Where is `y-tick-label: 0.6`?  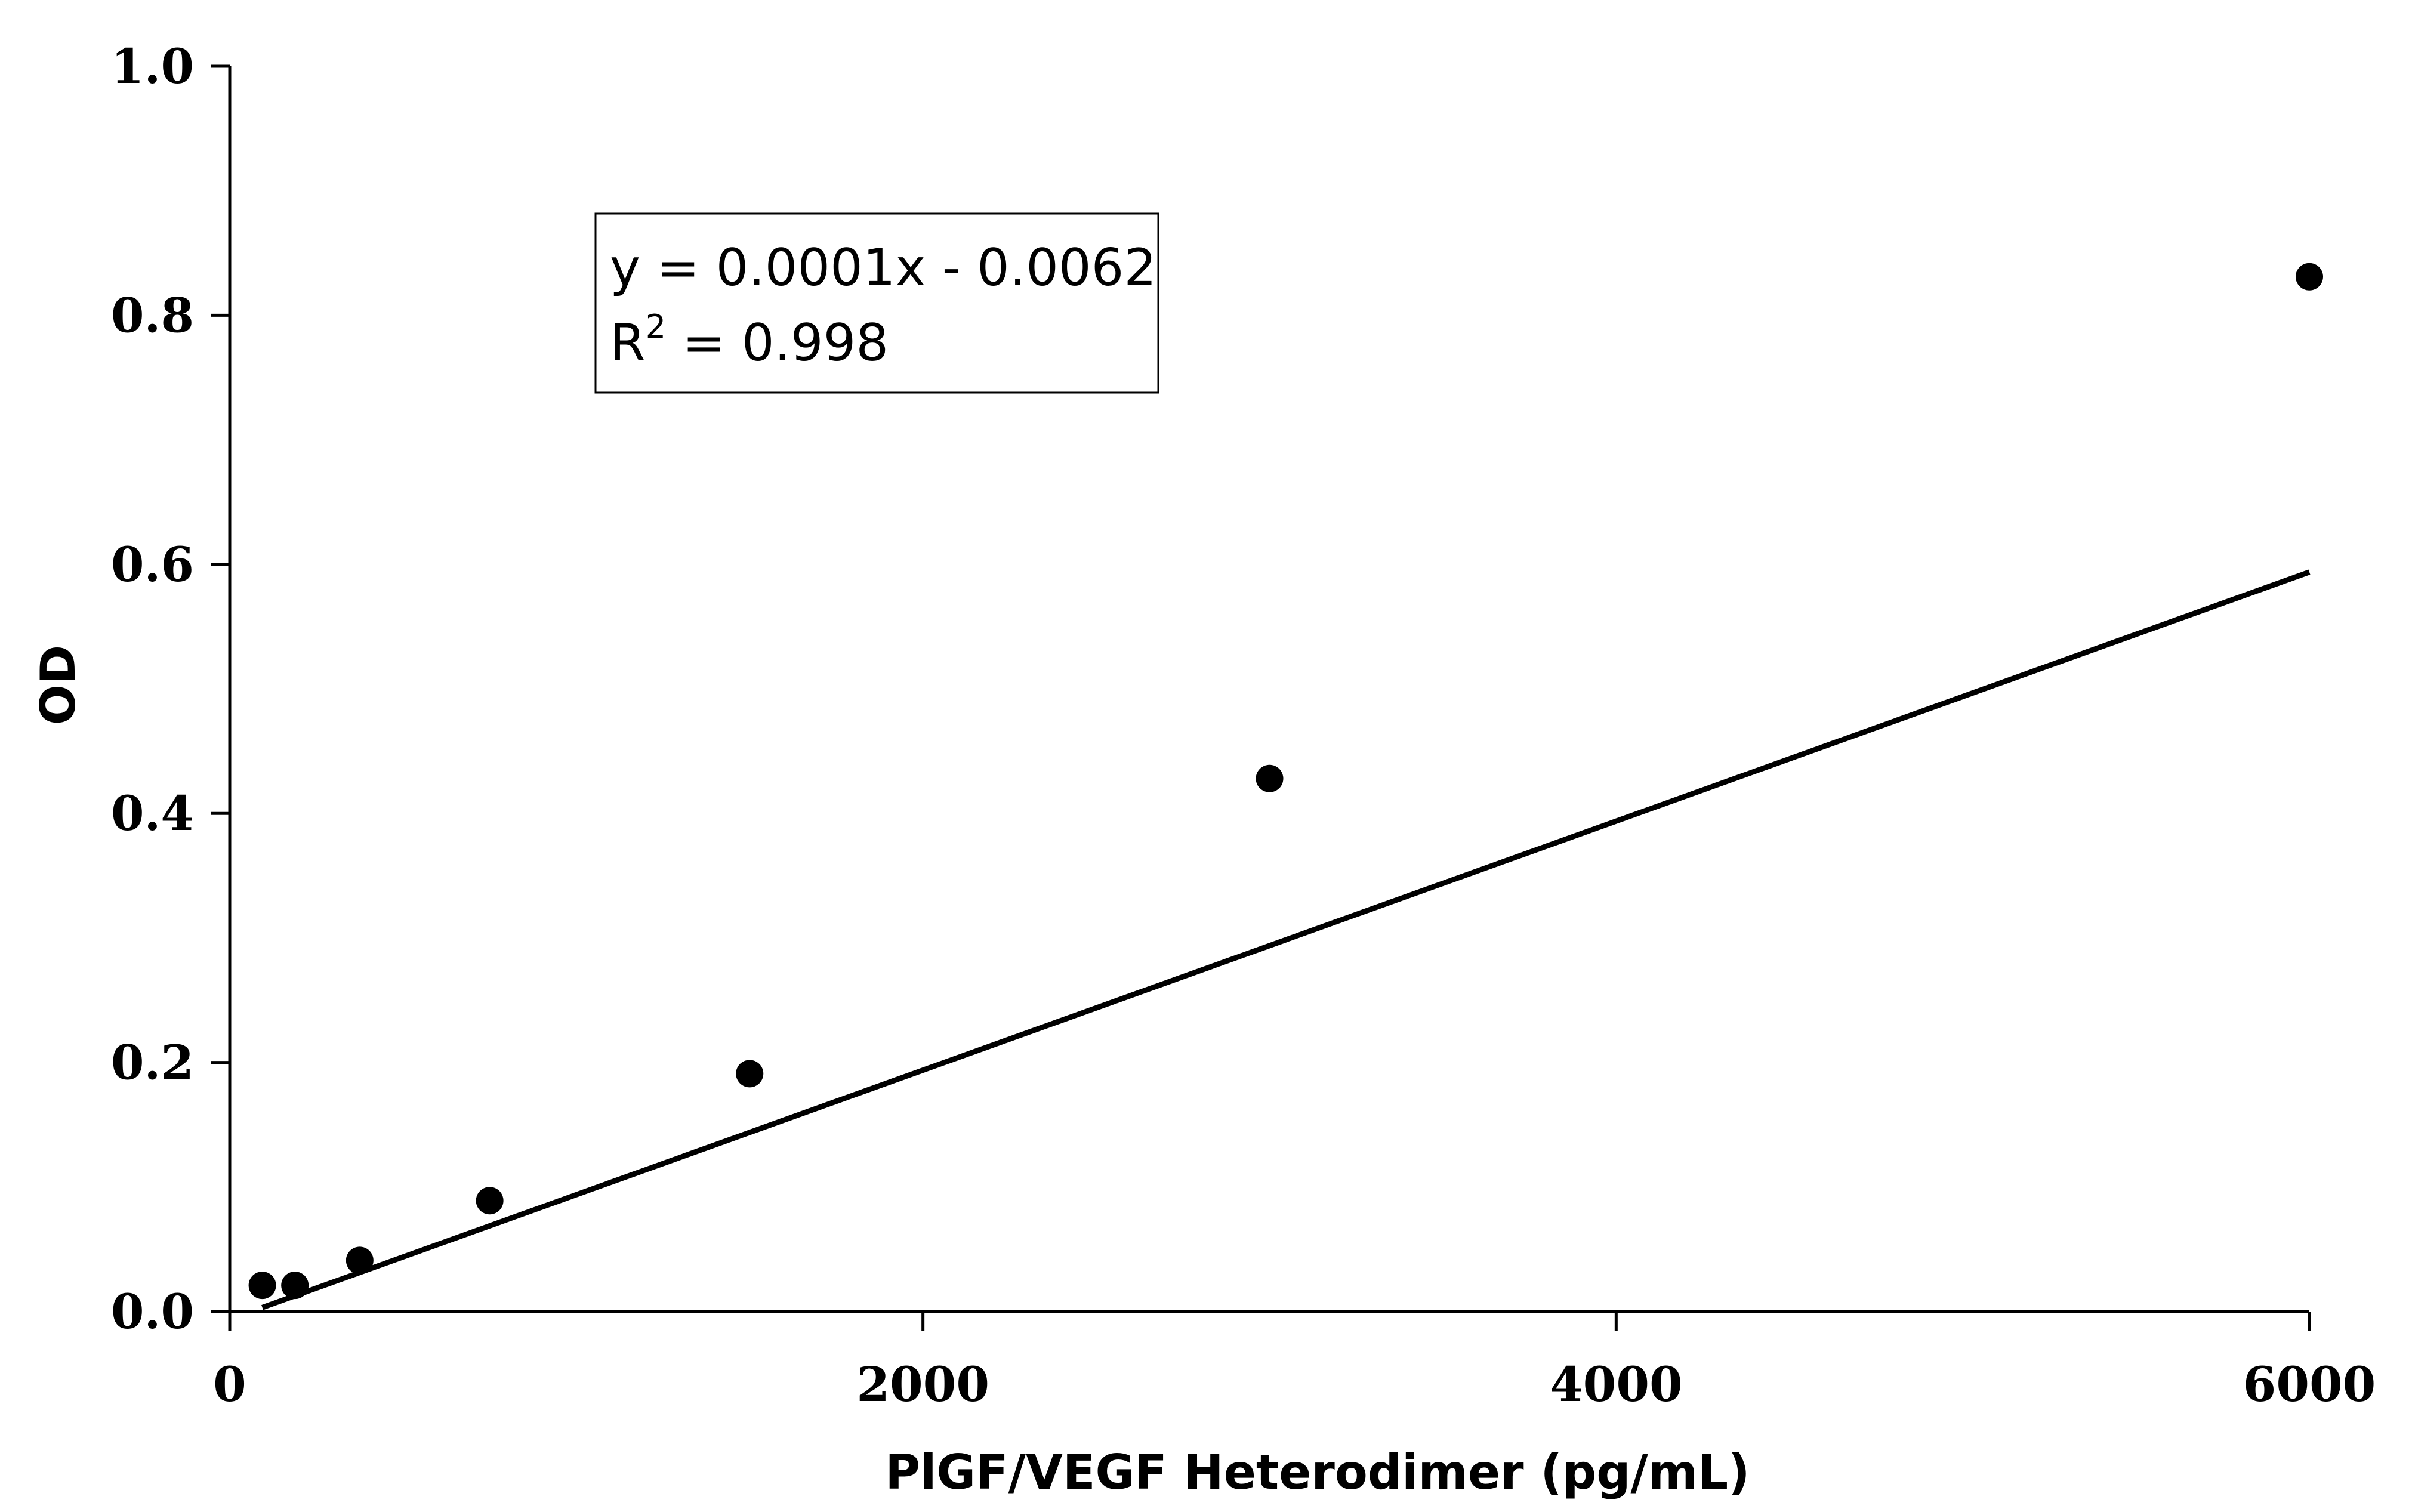 y-tick-label: 0.6 is located at coordinates (152, 564).